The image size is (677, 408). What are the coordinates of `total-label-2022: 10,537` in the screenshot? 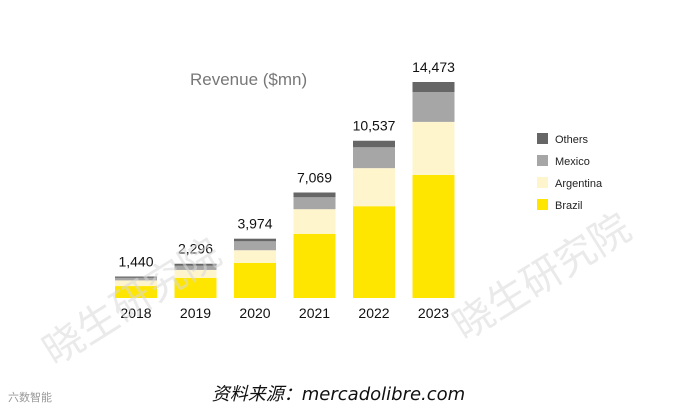 It's located at (374, 126).